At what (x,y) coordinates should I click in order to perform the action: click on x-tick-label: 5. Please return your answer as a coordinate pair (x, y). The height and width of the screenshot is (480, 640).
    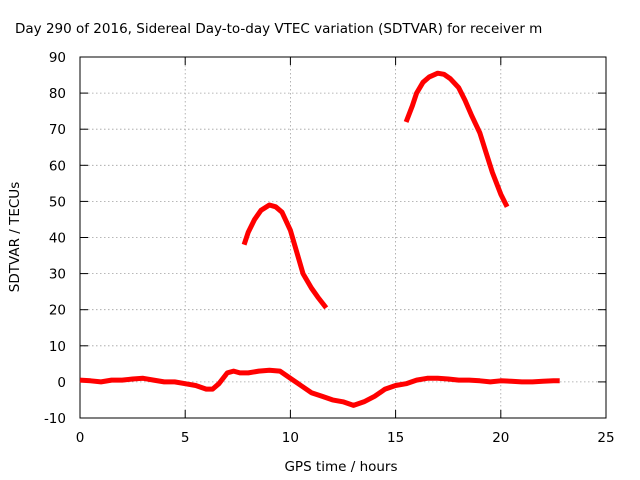
    Looking at the image, I should click on (185, 438).